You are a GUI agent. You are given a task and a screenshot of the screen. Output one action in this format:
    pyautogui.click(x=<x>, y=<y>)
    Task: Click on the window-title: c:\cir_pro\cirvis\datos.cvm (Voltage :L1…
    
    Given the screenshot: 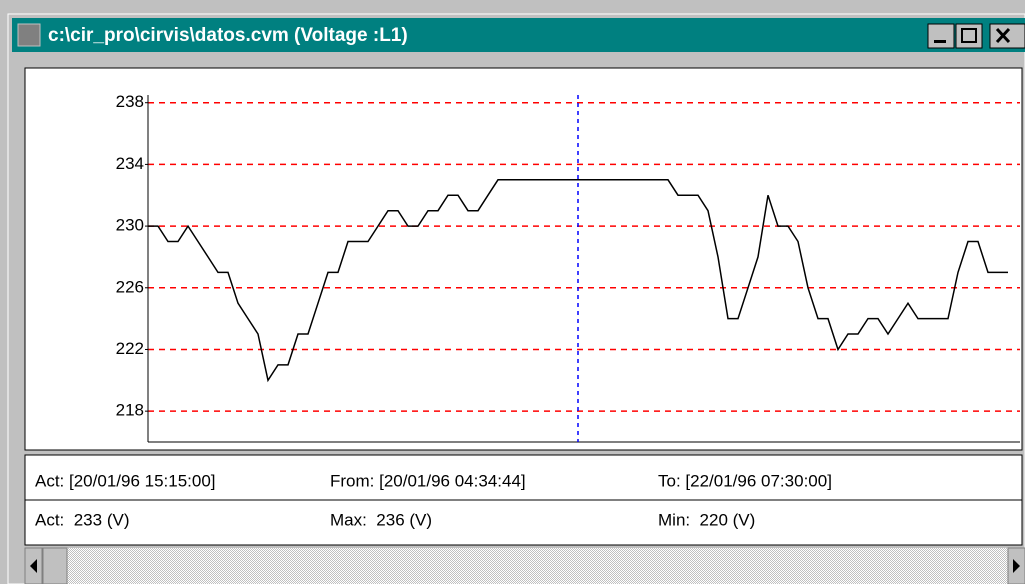 What is the action you would take?
    pyautogui.click(x=228, y=35)
    